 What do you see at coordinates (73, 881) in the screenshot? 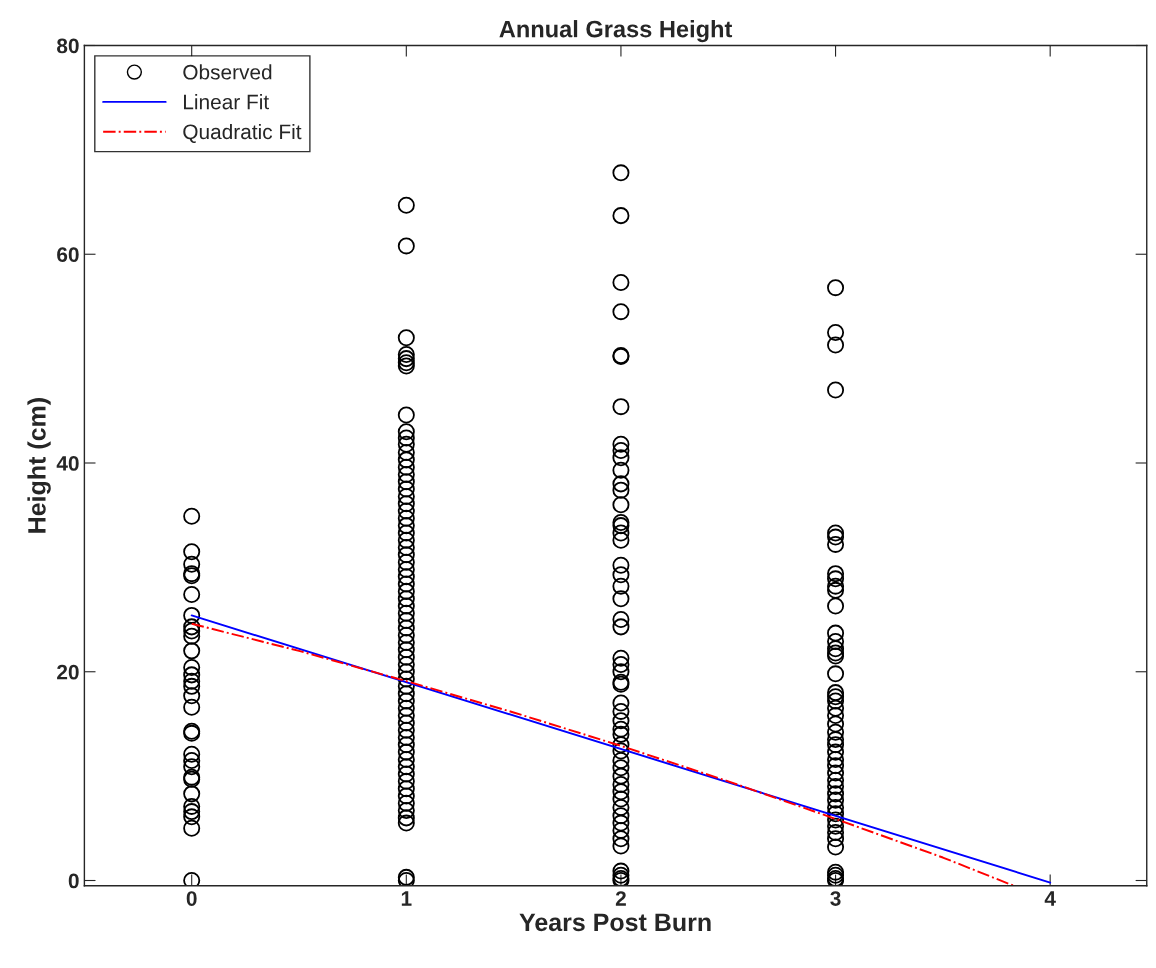
I see `y-tick-label: 0` at bounding box center [73, 881].